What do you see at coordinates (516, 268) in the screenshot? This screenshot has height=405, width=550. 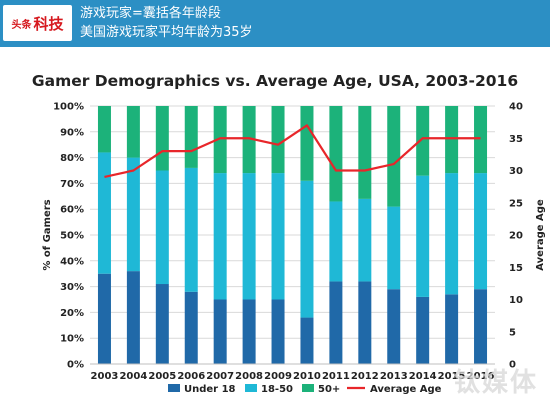 I see `y2-tick-label: 15` at bounding box center [516, 268].